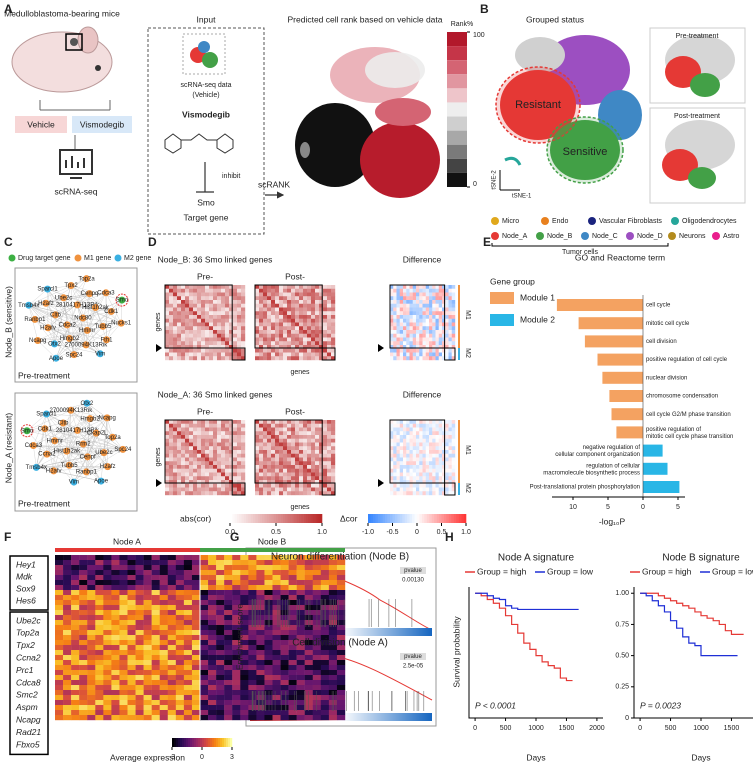  I want to click on gene-label: Ncapg, so click(28, 719).